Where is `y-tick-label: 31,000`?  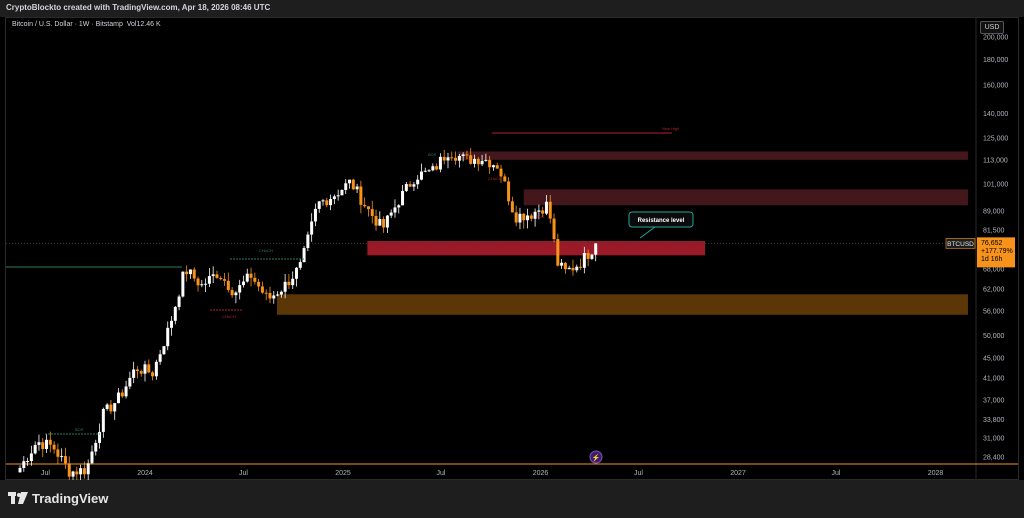
y-tick-label: 31,000 is located at coordinates (994, 439).